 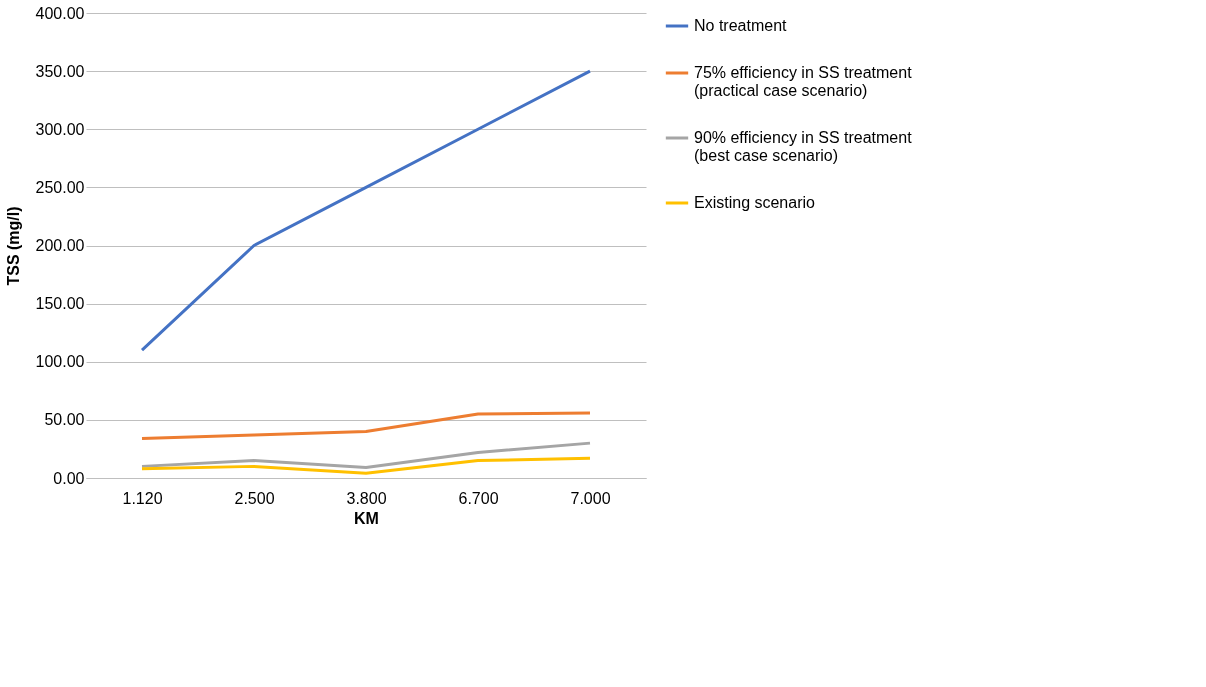 What do you see at coordinates (142, 498) in the screenshot?
I see `x-tick-label: 1.120` at bounding box center [142, 498].